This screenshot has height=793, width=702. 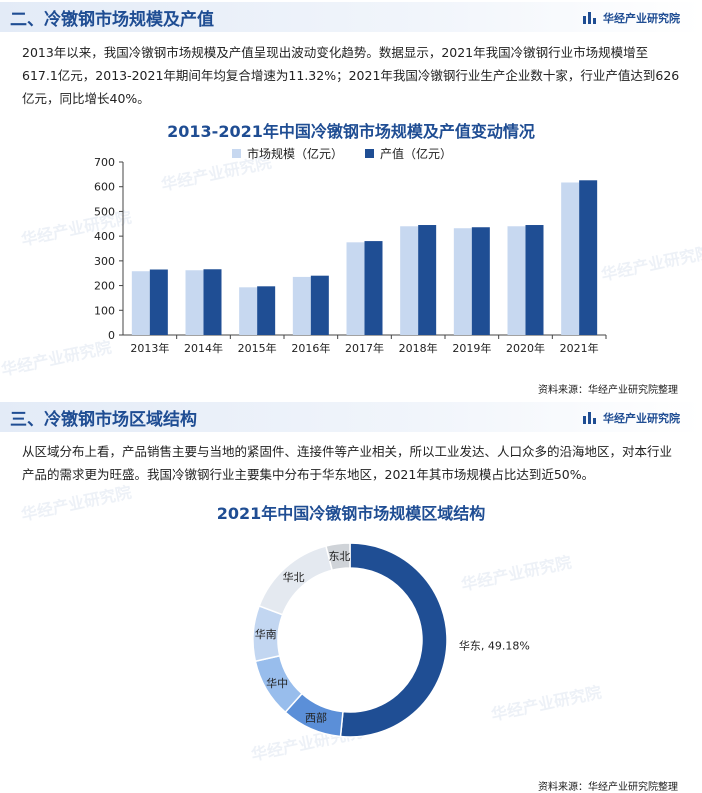 What do you see at coordinates (111, 335) in the screenshot?
I see `y-tick-label: 0` at bounding box center [111, 335].